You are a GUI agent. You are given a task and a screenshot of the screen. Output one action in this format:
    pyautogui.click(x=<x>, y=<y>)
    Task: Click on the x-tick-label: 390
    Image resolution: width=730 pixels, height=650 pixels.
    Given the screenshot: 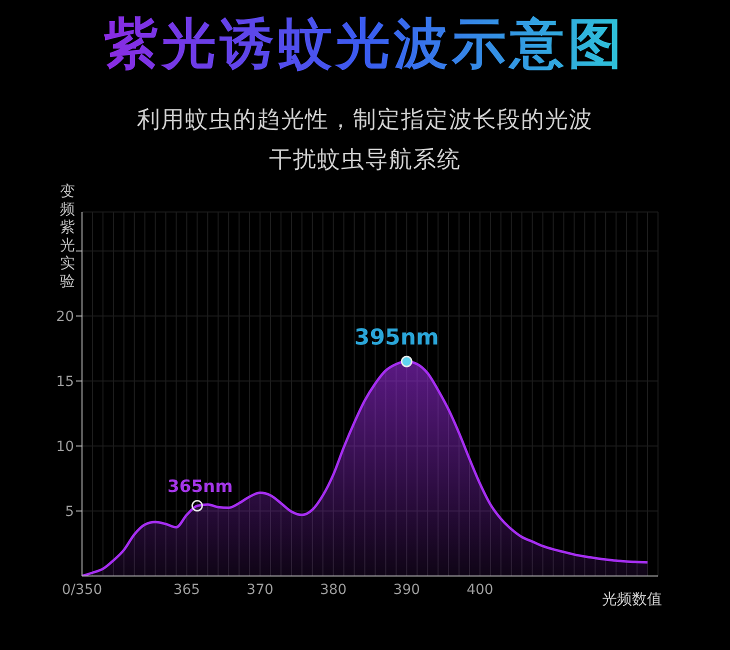 What is the action you would take?
    pyautogui.click(x=406, y=590)
    